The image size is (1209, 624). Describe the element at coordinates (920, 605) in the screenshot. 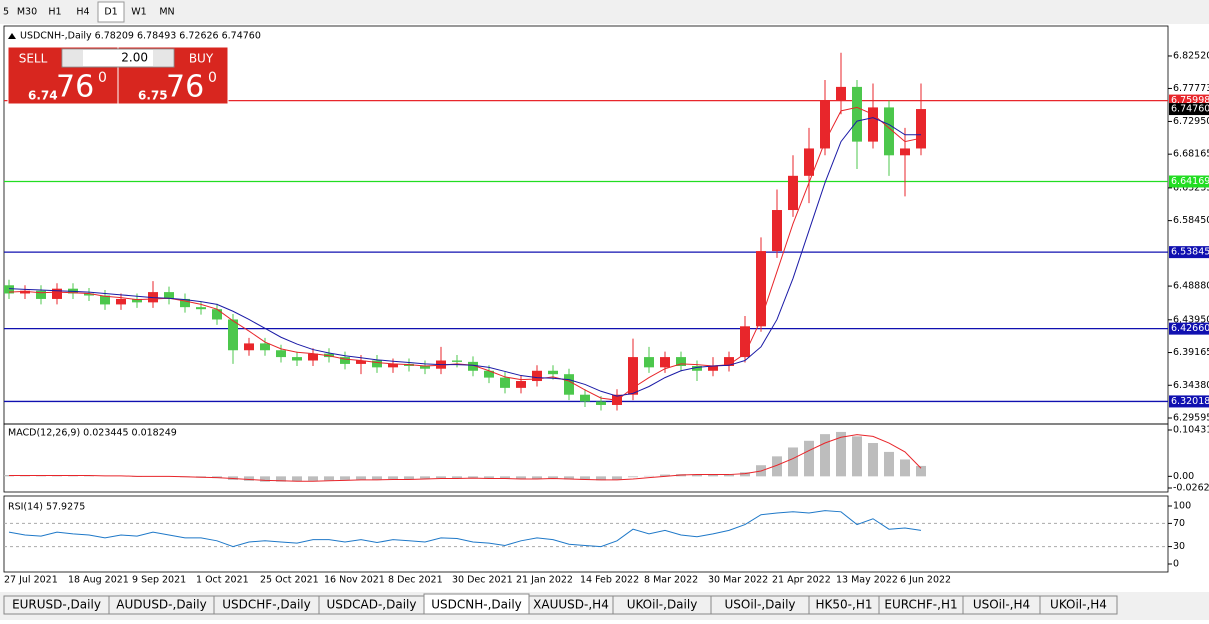

I see `tab-label: EURCHF-,H1` at that location.